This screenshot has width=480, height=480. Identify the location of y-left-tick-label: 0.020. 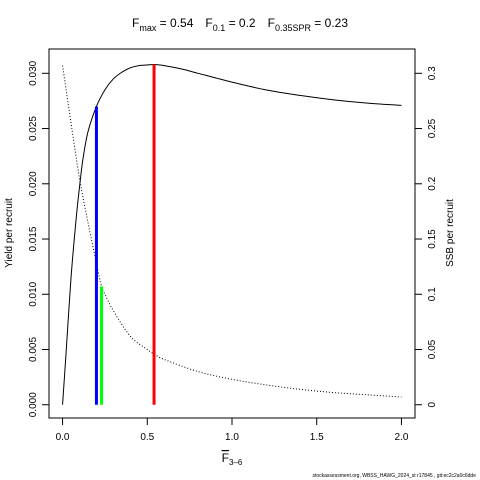
(33, 183).